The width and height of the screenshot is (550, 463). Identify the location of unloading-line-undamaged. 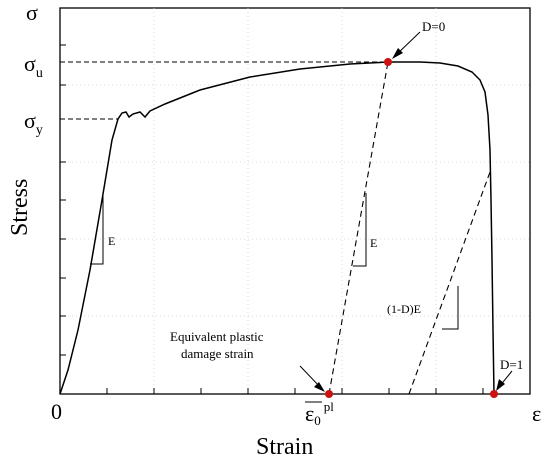
(358, 228).